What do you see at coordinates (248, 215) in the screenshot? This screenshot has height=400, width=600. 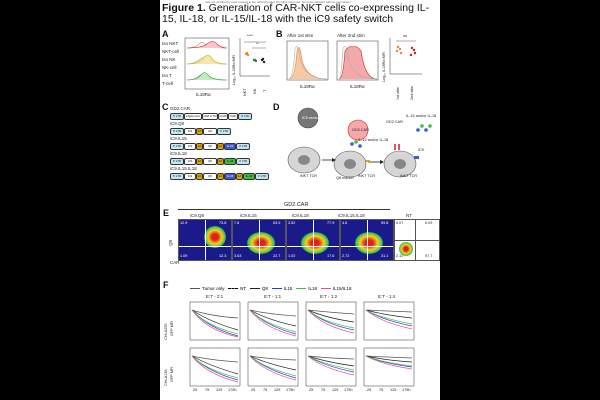 I see `flow-title: iC9.IL15` at bounding box center [248, 215].